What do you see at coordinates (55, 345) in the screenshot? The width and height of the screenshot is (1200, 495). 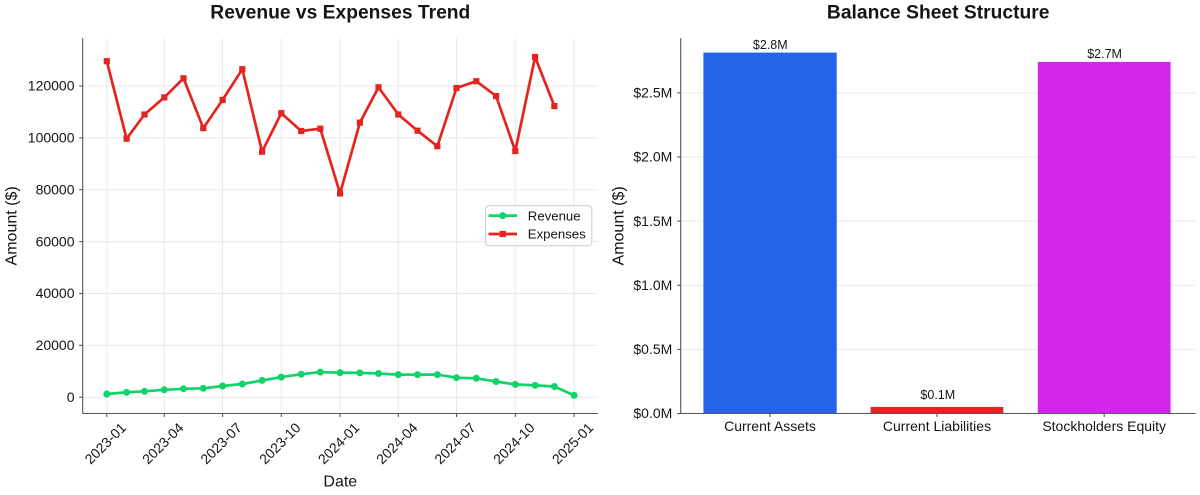 I see `svg-text: 20000` at bounding box center [55, 345].